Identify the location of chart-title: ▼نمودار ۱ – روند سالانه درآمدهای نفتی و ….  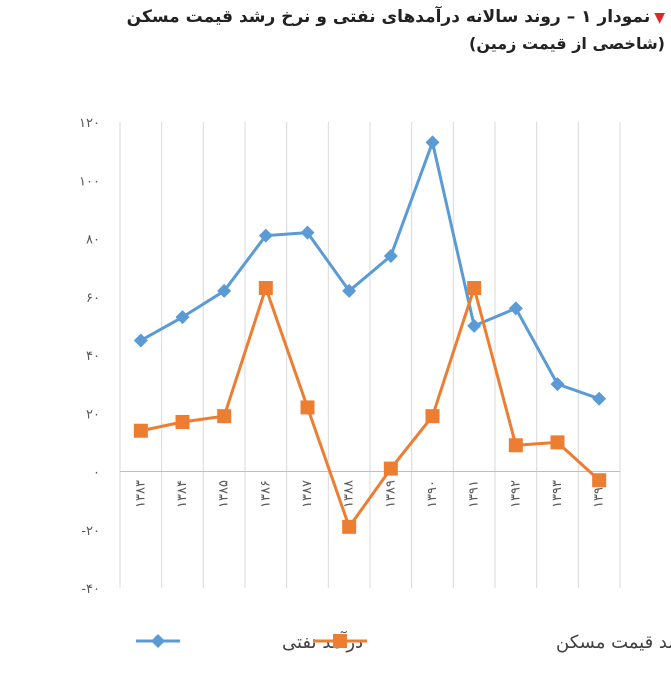
(340, 18).